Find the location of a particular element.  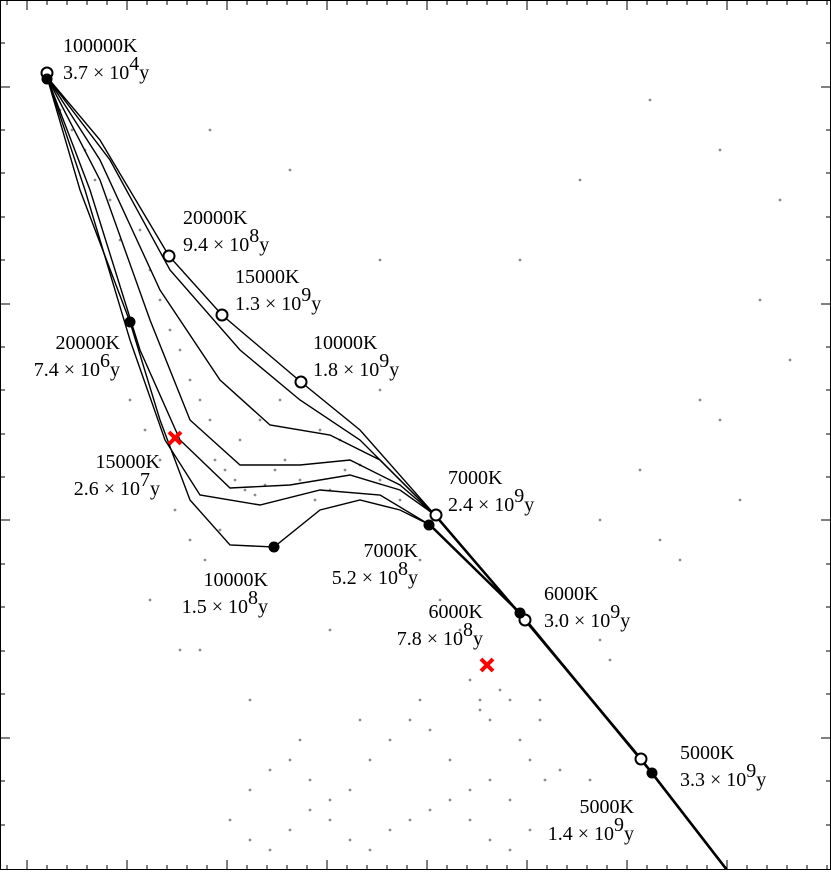

age-exponent: 6 is located at coordinates (105, 361).